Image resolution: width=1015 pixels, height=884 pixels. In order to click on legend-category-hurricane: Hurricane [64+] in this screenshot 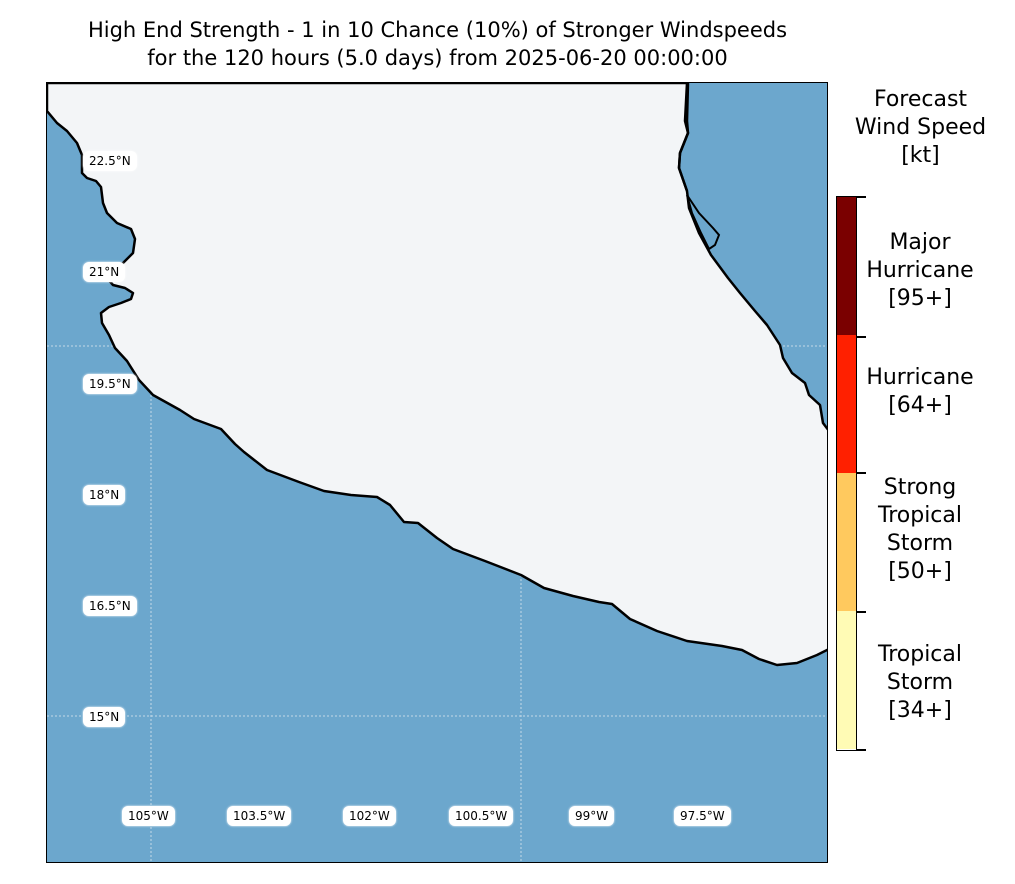, I will do `click(920, 392)`.